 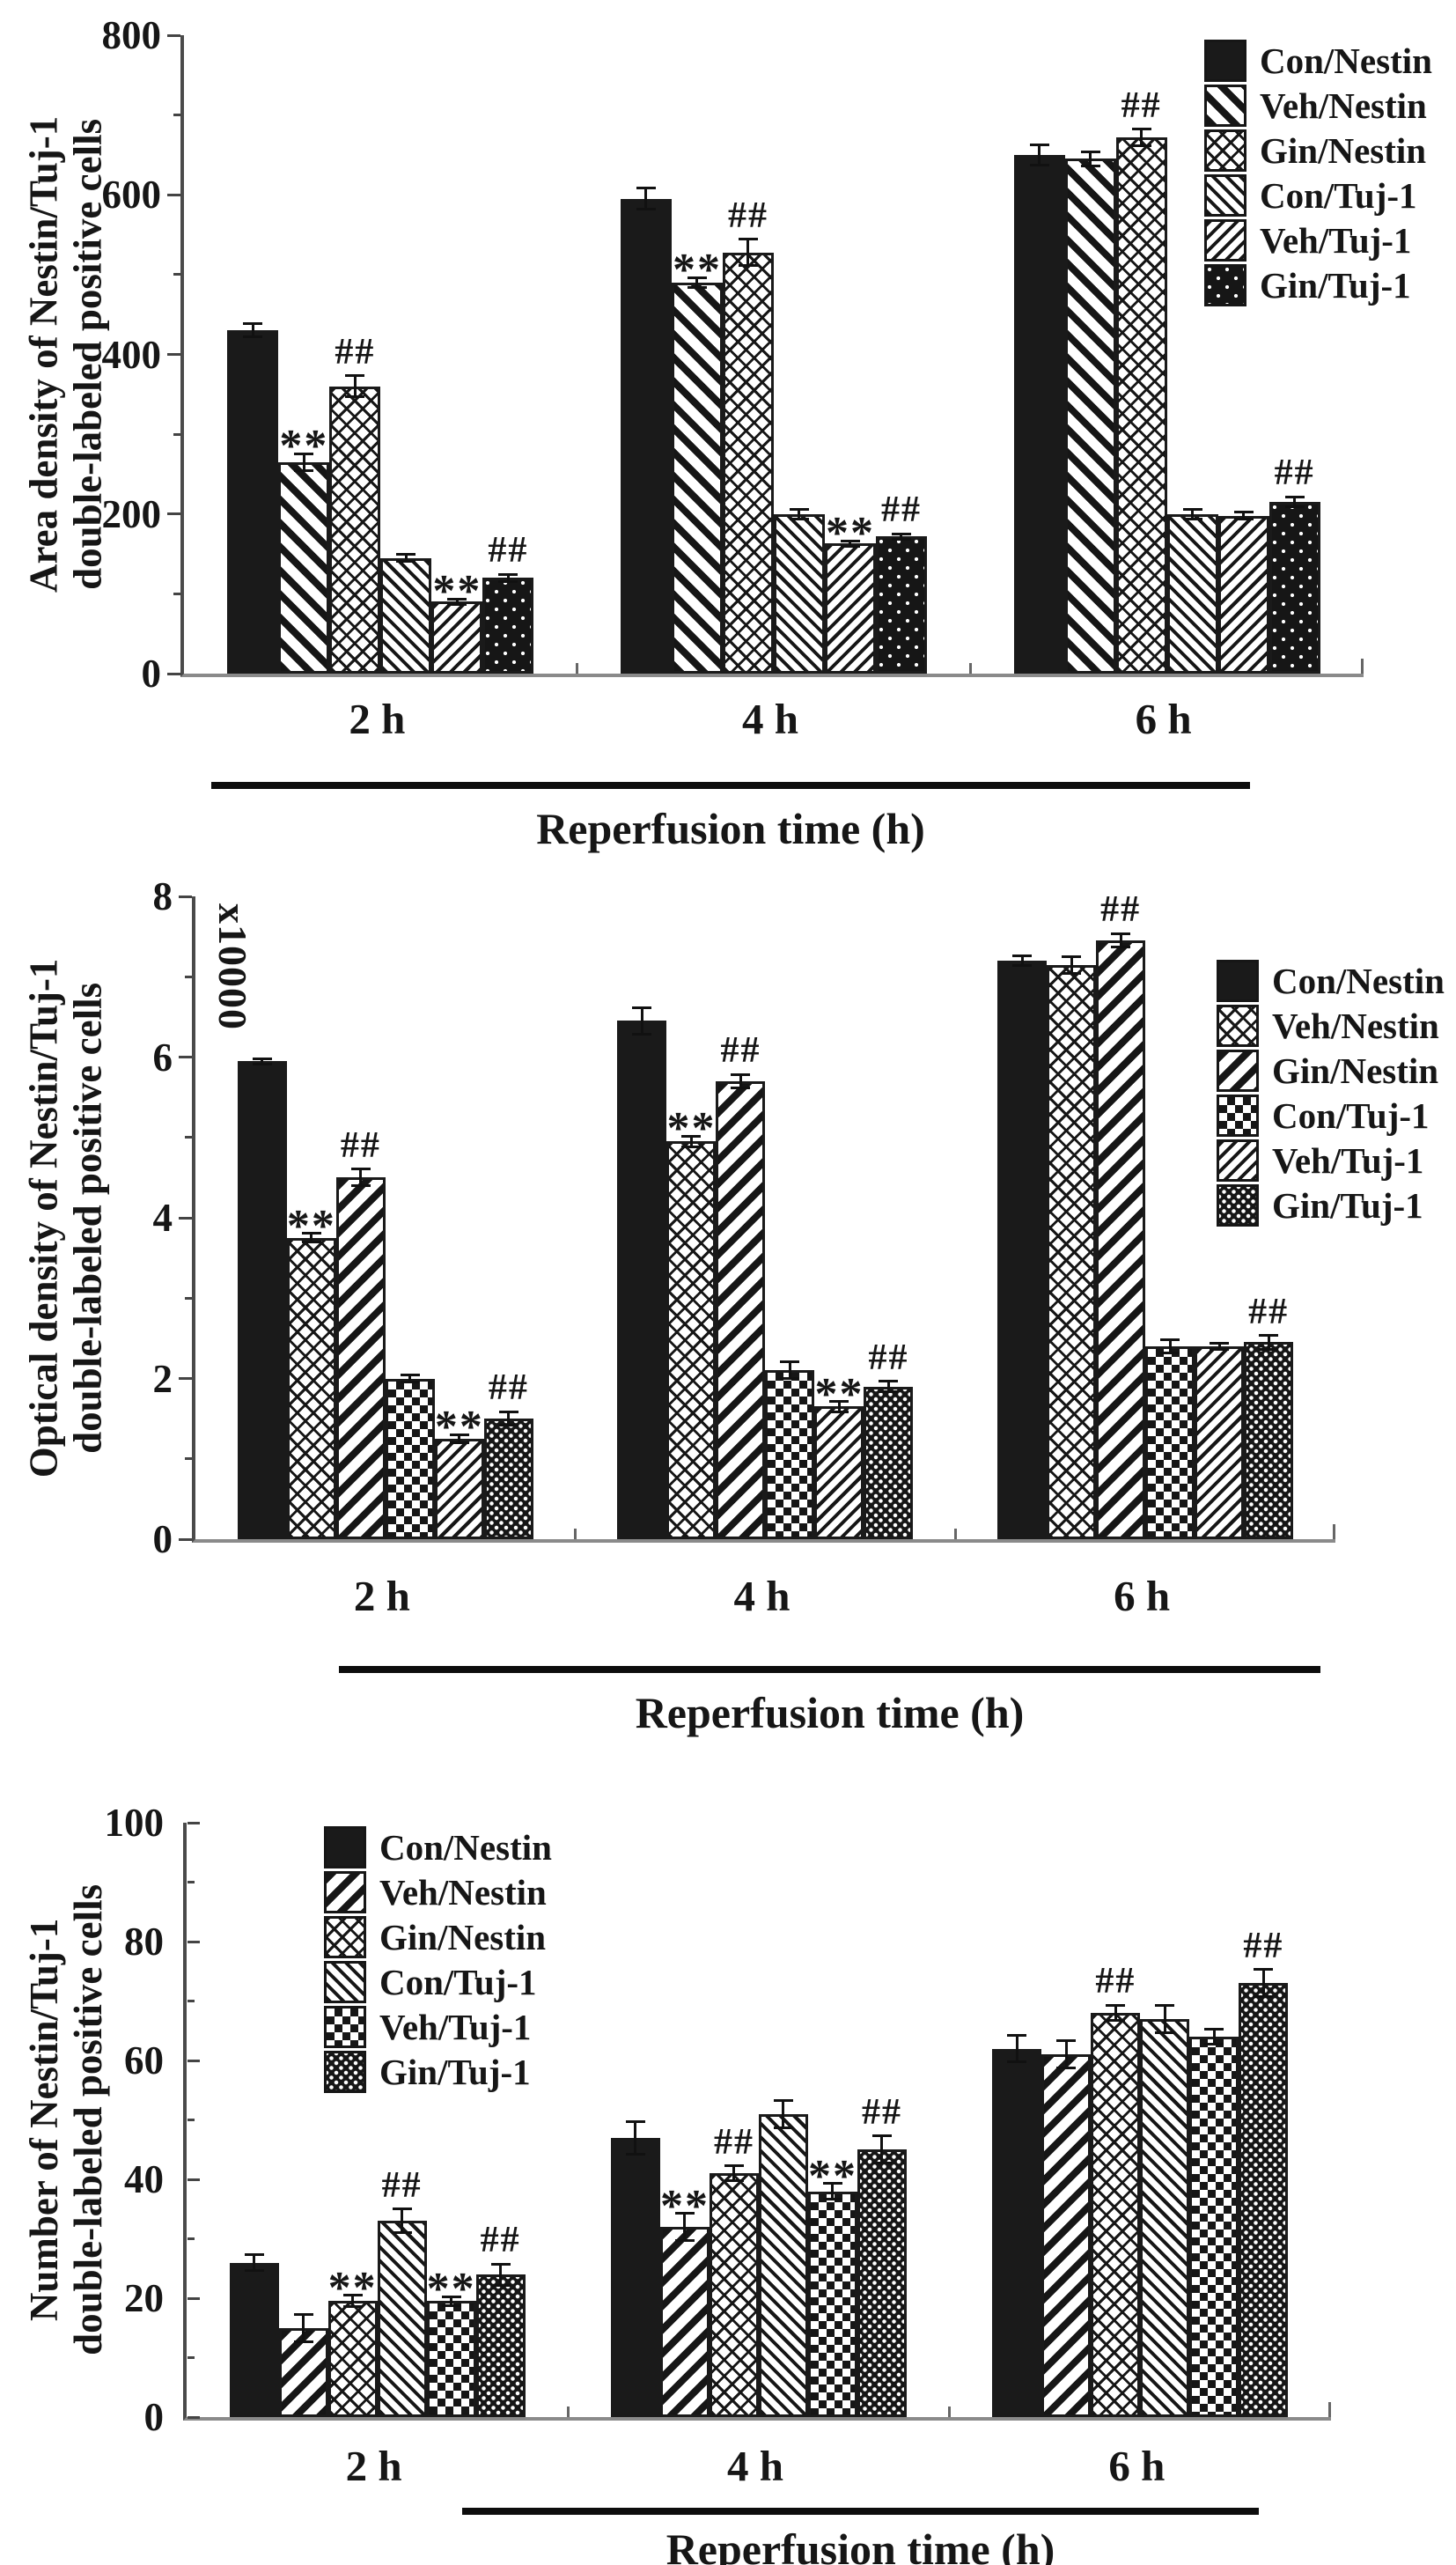 What do you see at coordinates (377, 719) in the screenshot?
I see `group-label: 2 h` at bounding box center [377, 719].